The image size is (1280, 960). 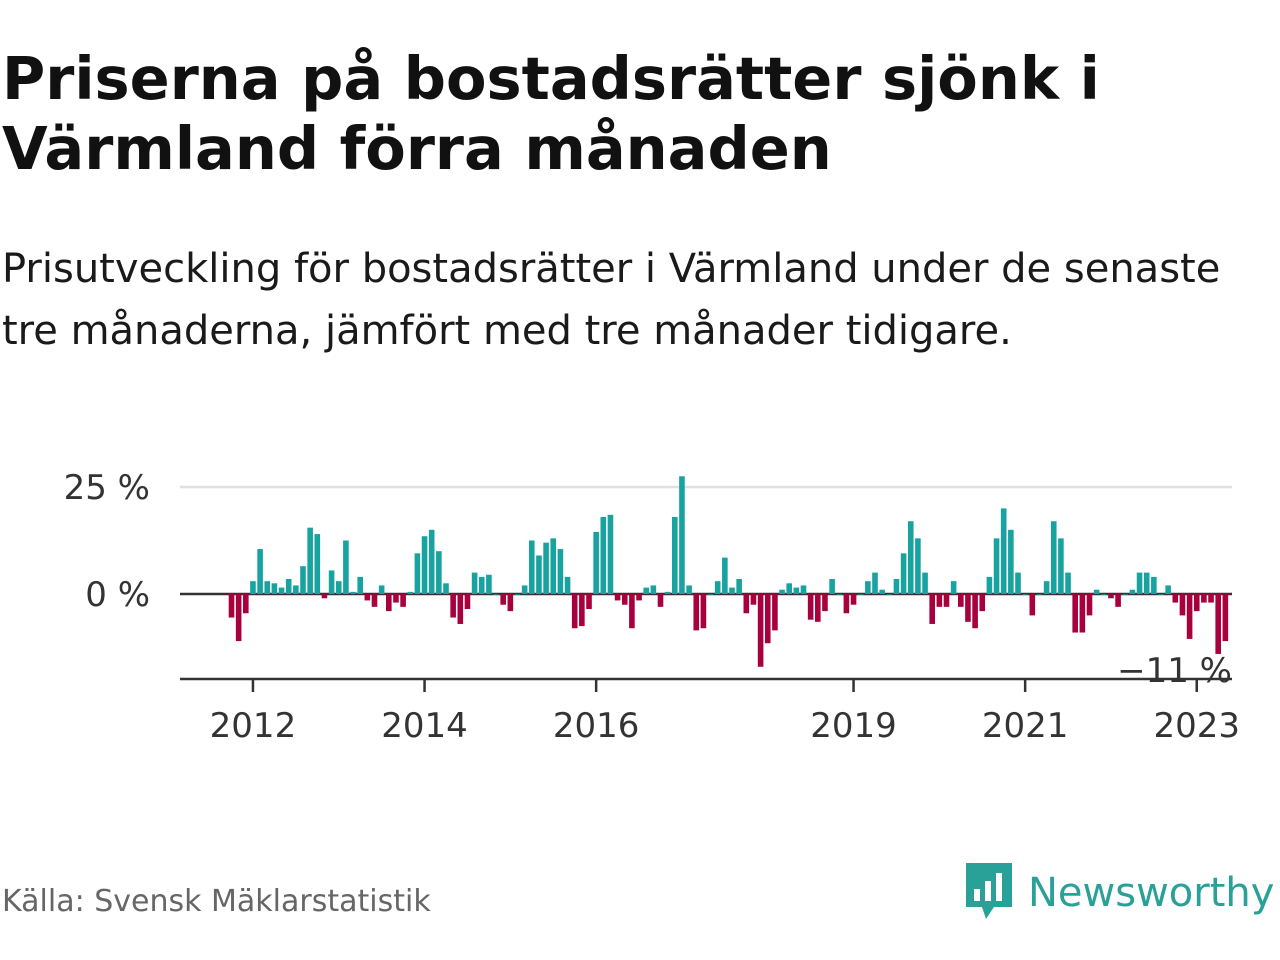 I want to click on brand-logo: Newsworthy, so click(x=1119, y=893).